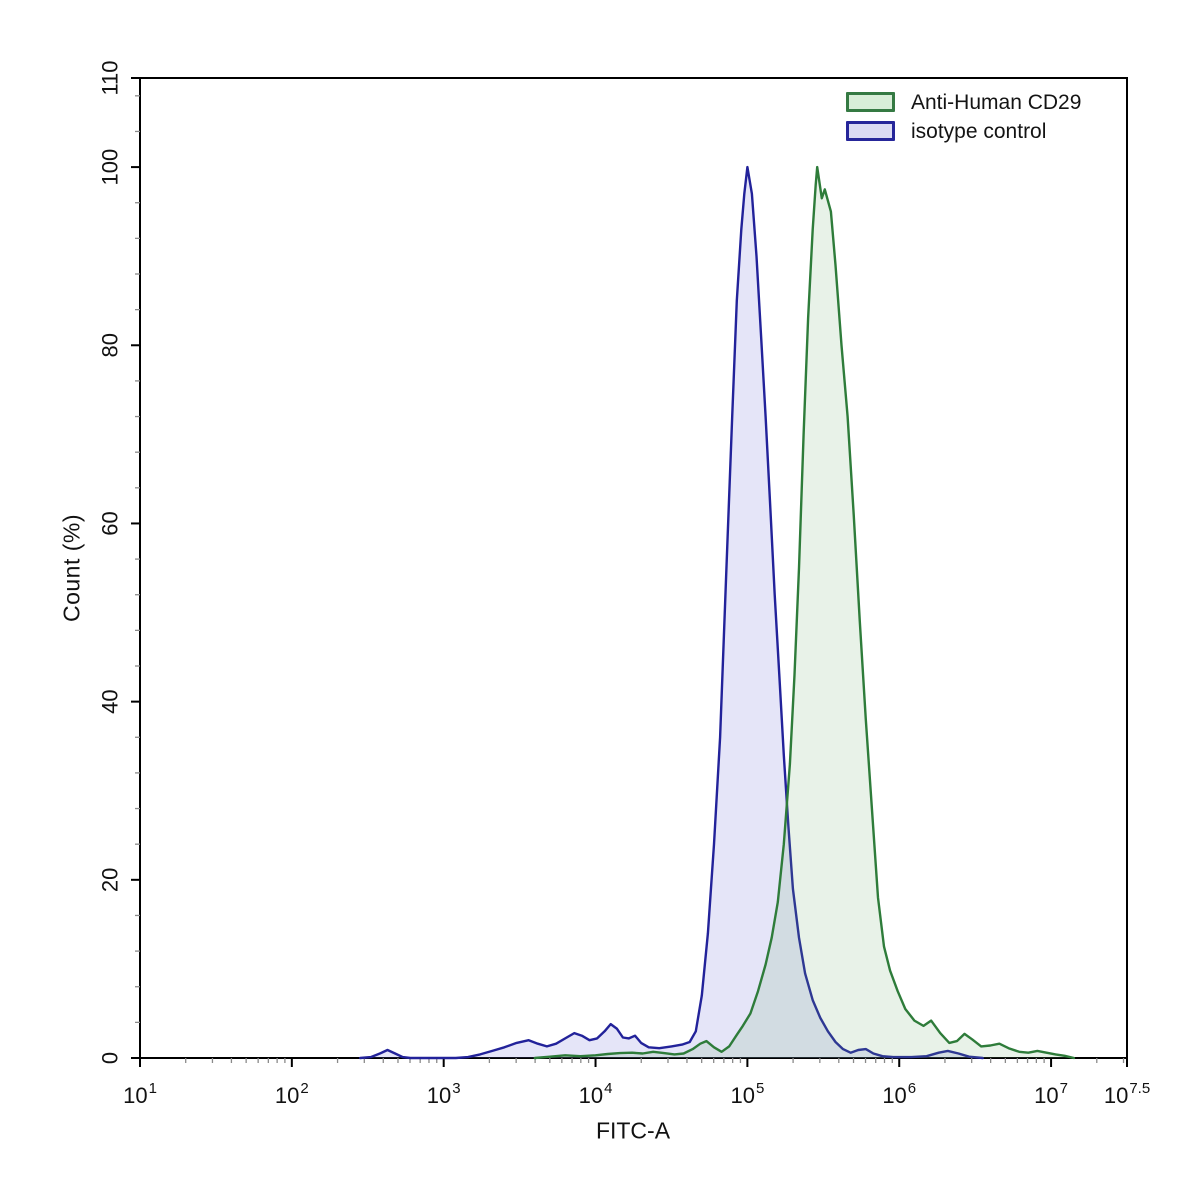 The width and height of the screenshot is (1197, 1193). I want to click on x-tick-label: 107.5, so click(1127, 1094).